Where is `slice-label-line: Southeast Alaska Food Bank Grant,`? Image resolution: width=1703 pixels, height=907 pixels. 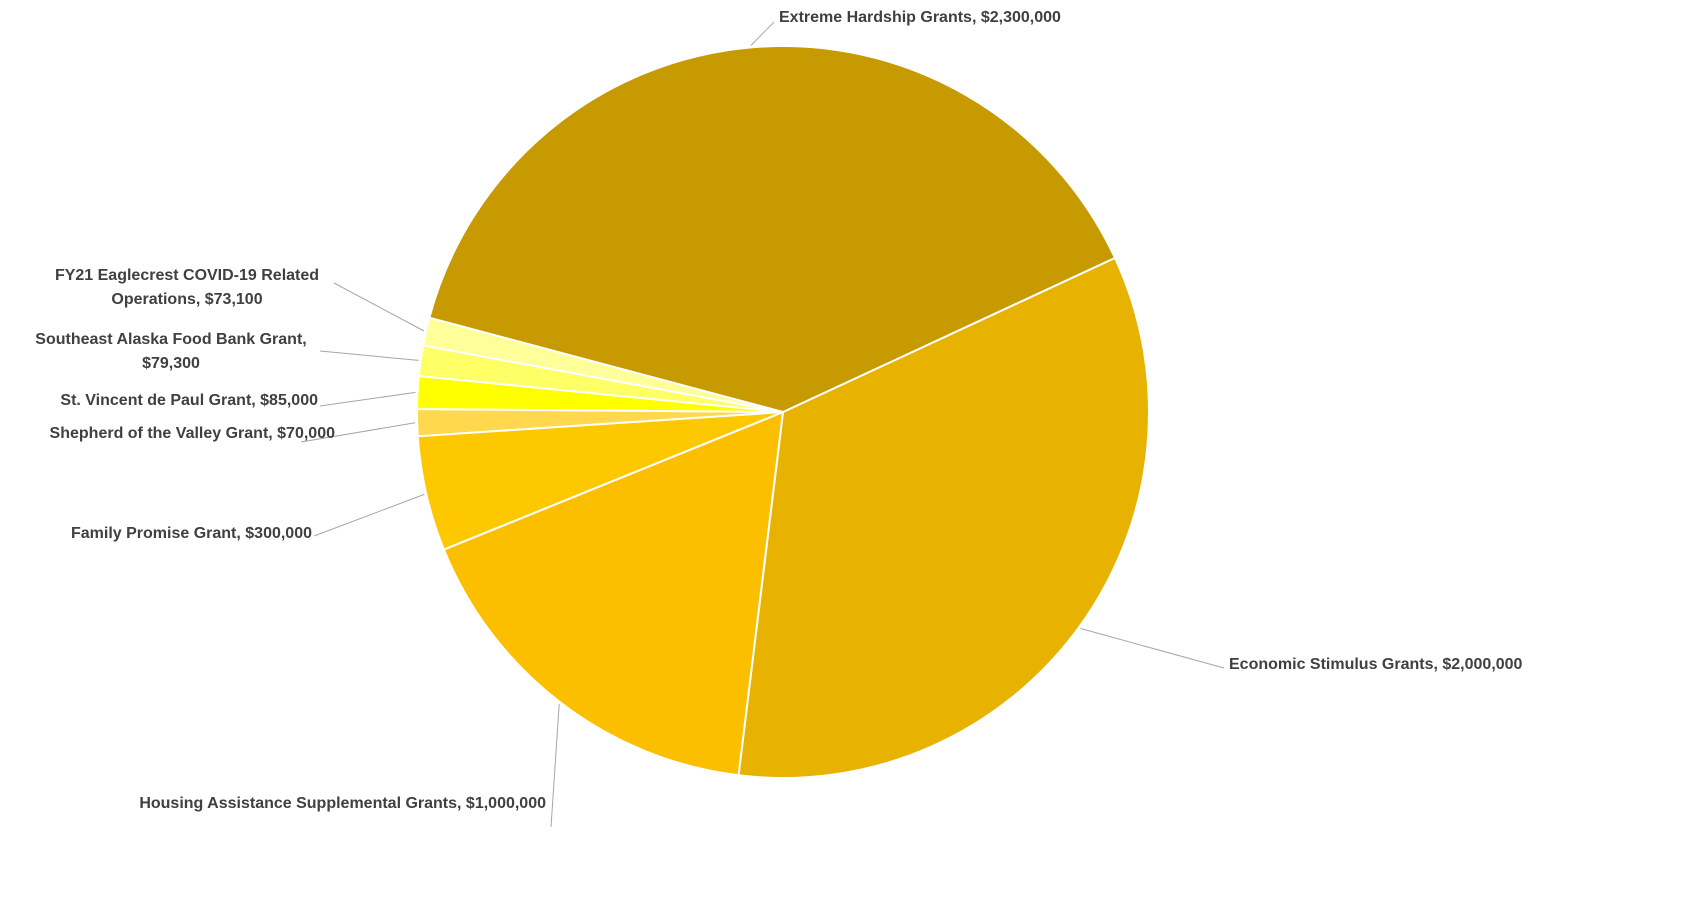
slice-label-line: Southeast Alaska Food Bank Grant, is located at coordinates (170, 339).